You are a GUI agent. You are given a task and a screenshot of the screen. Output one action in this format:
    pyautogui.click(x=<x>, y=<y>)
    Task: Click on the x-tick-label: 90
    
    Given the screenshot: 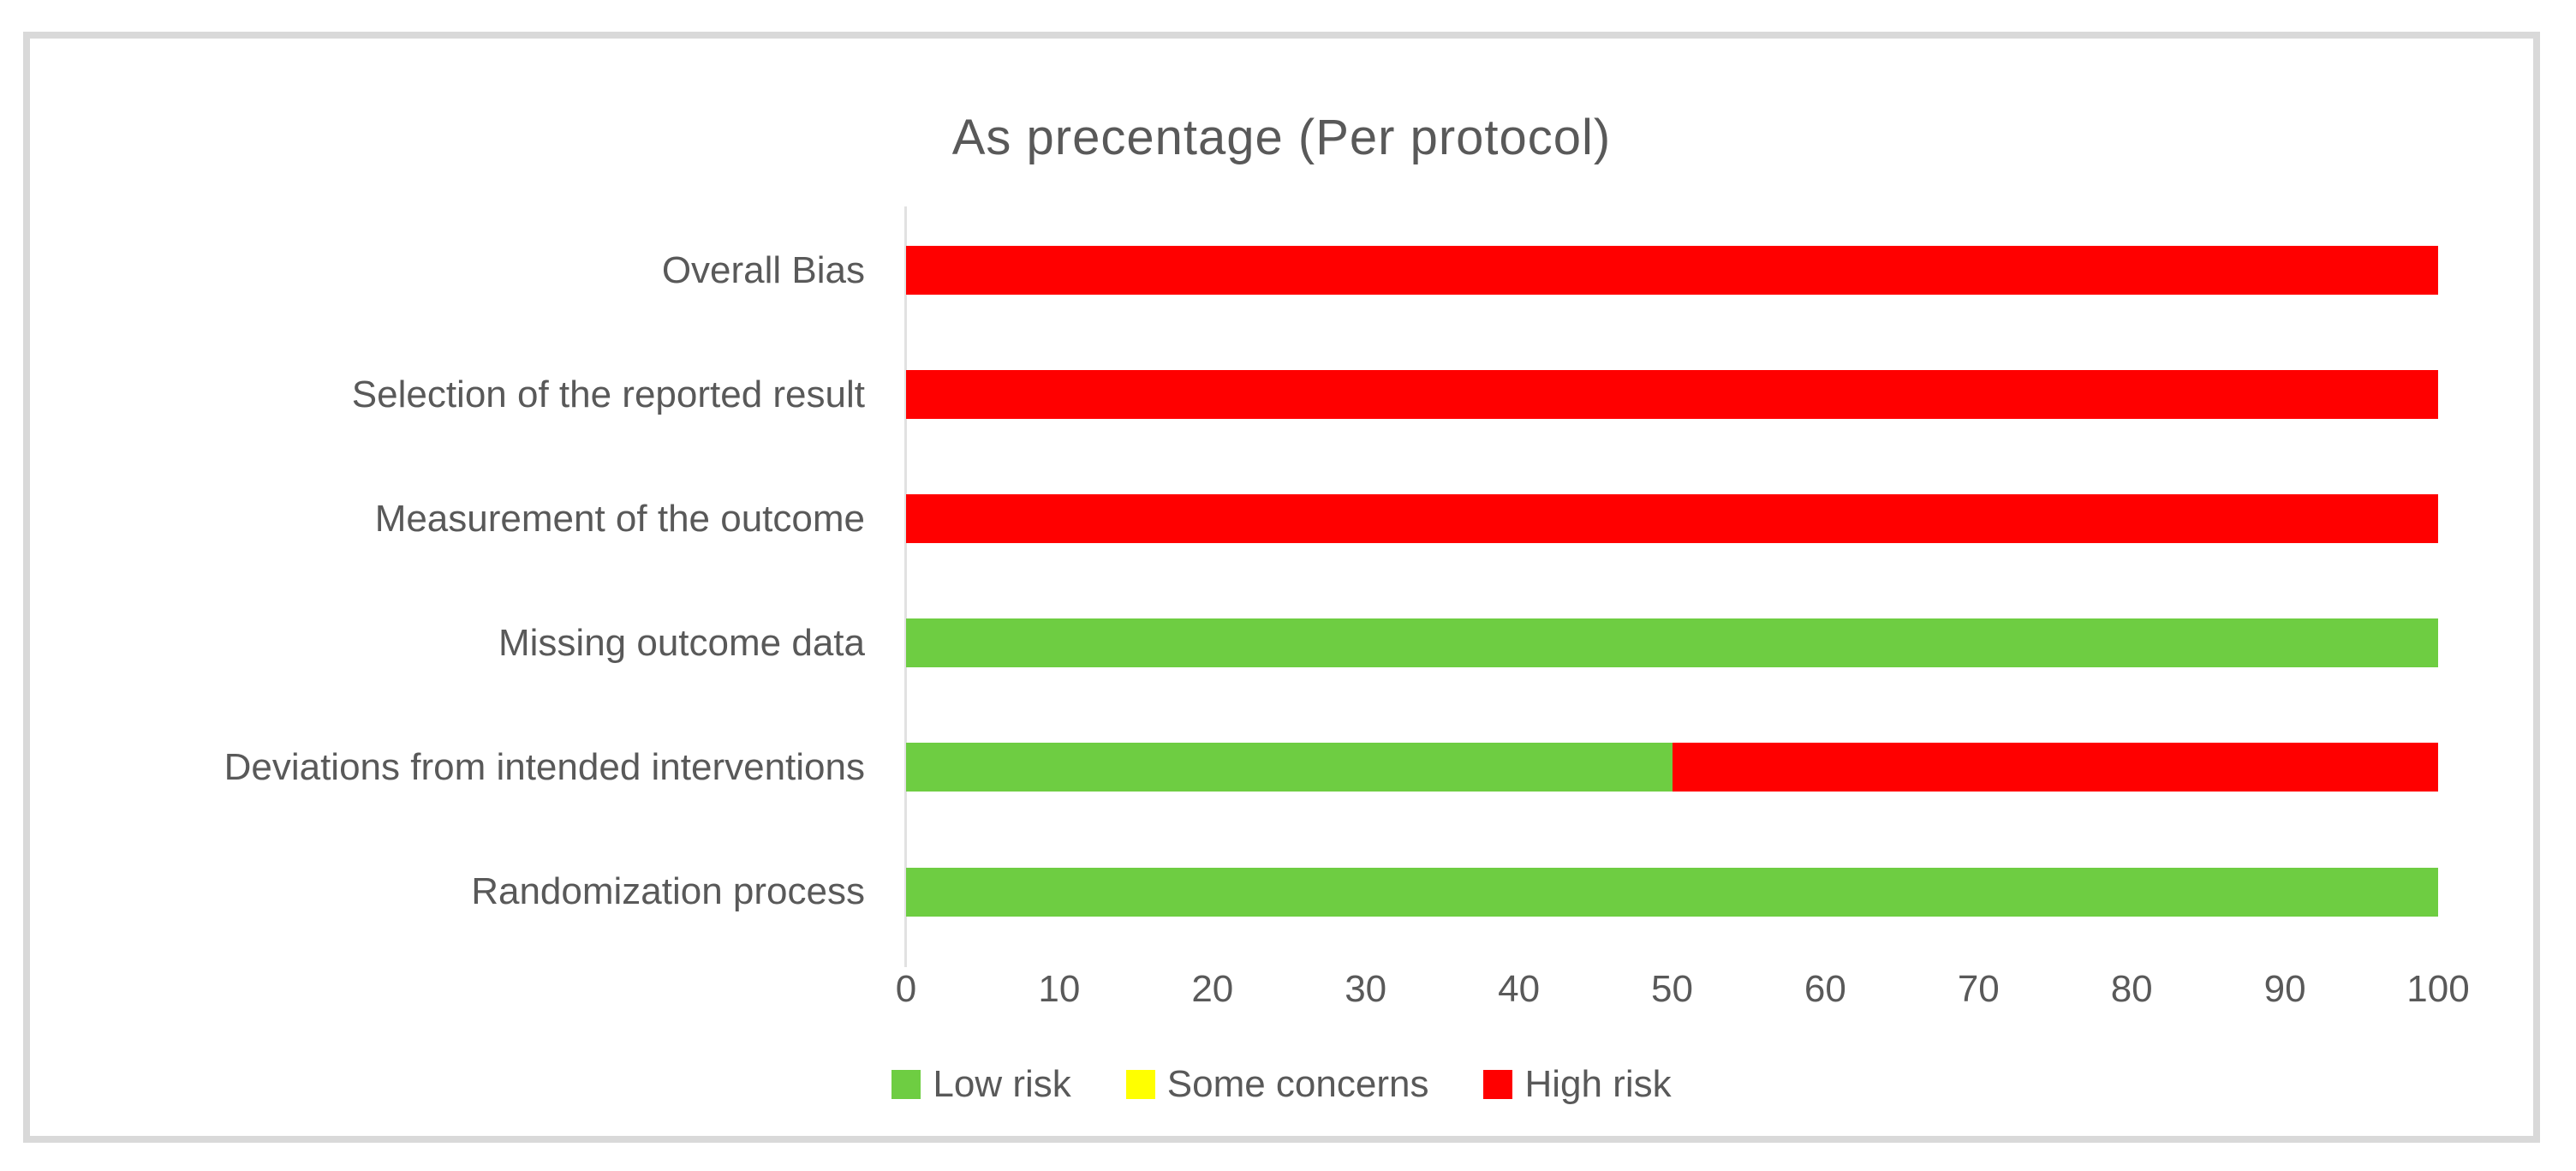 What is the action you would take?
    pyautogui.click(x=2284, y=989)
    